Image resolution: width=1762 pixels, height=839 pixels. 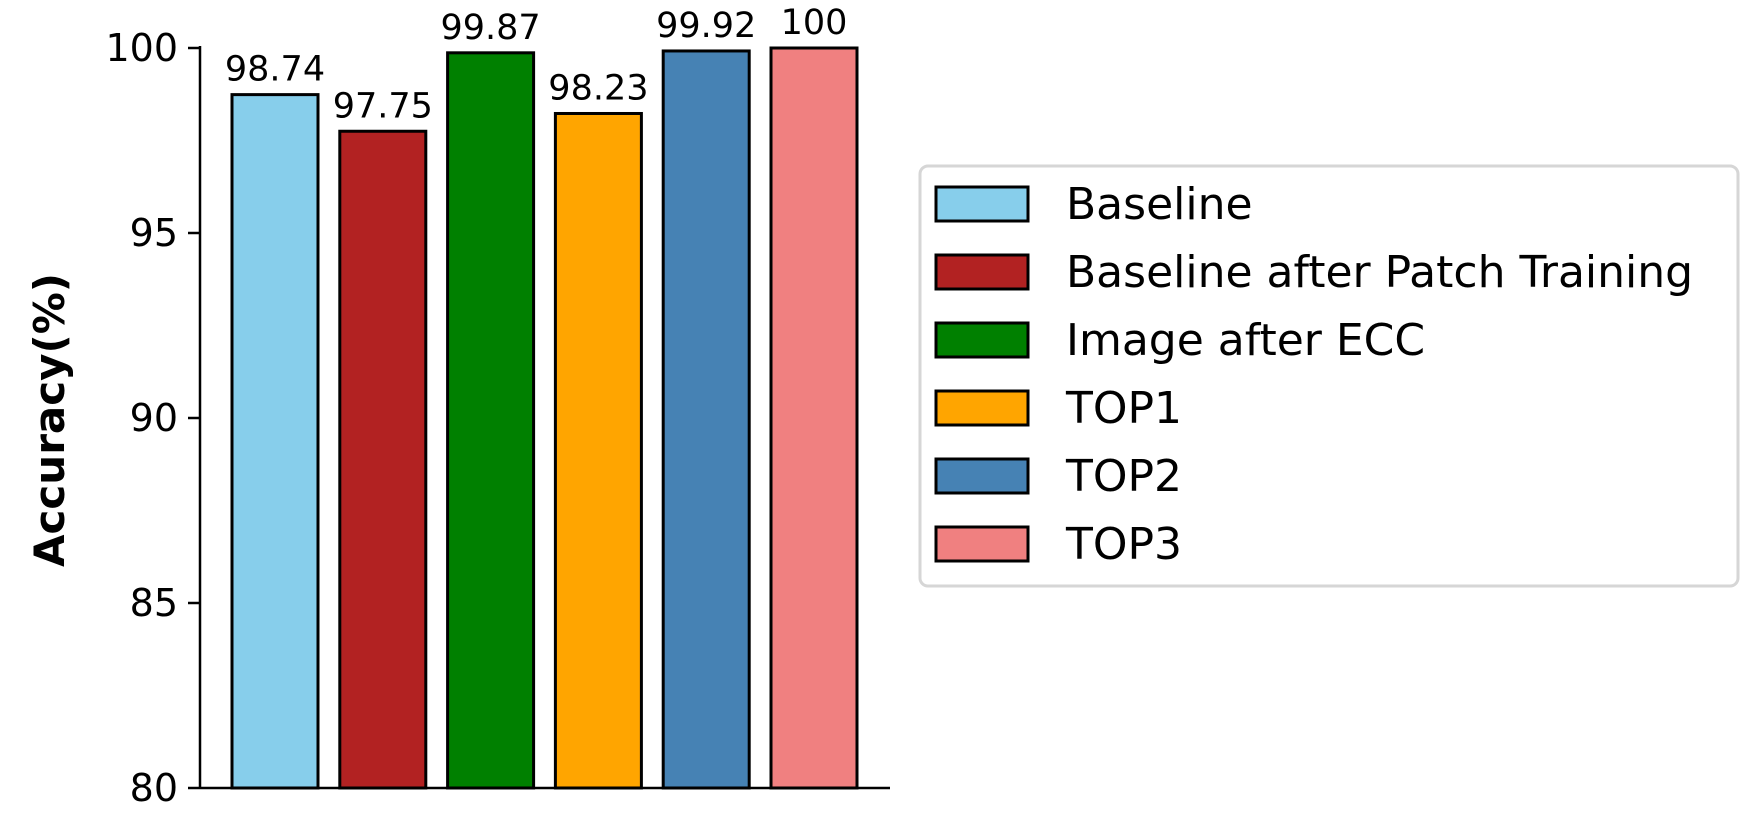 I want to click on legend-label: Baseline, so click(x=1159, y=204).